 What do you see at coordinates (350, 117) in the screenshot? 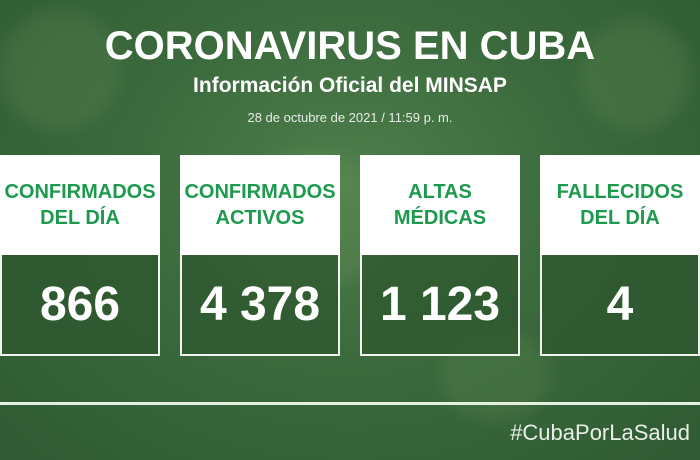
I see `report-date: 28 de octubre de 2021 / 11:59 p. m.` at bounding box center [350, 117].